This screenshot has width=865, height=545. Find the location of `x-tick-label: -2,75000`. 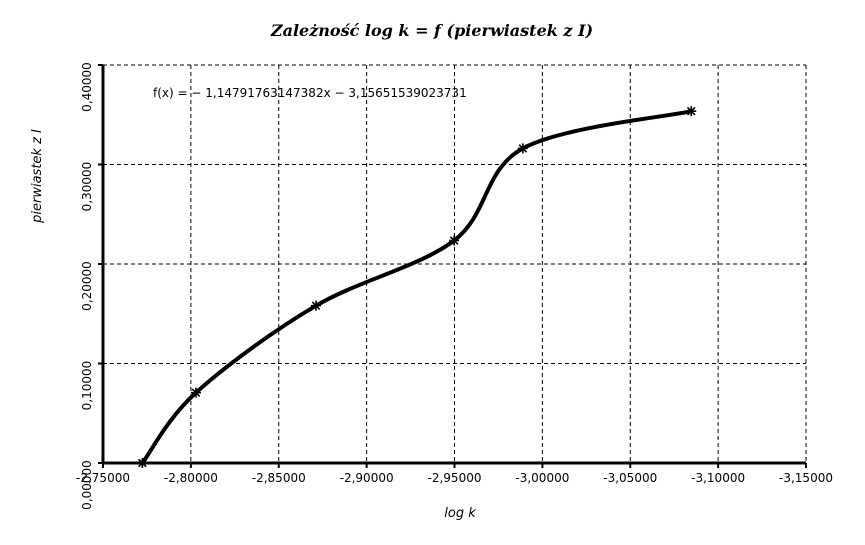

x-tick-label: -2,75000 is located at coordinates (103, 478).